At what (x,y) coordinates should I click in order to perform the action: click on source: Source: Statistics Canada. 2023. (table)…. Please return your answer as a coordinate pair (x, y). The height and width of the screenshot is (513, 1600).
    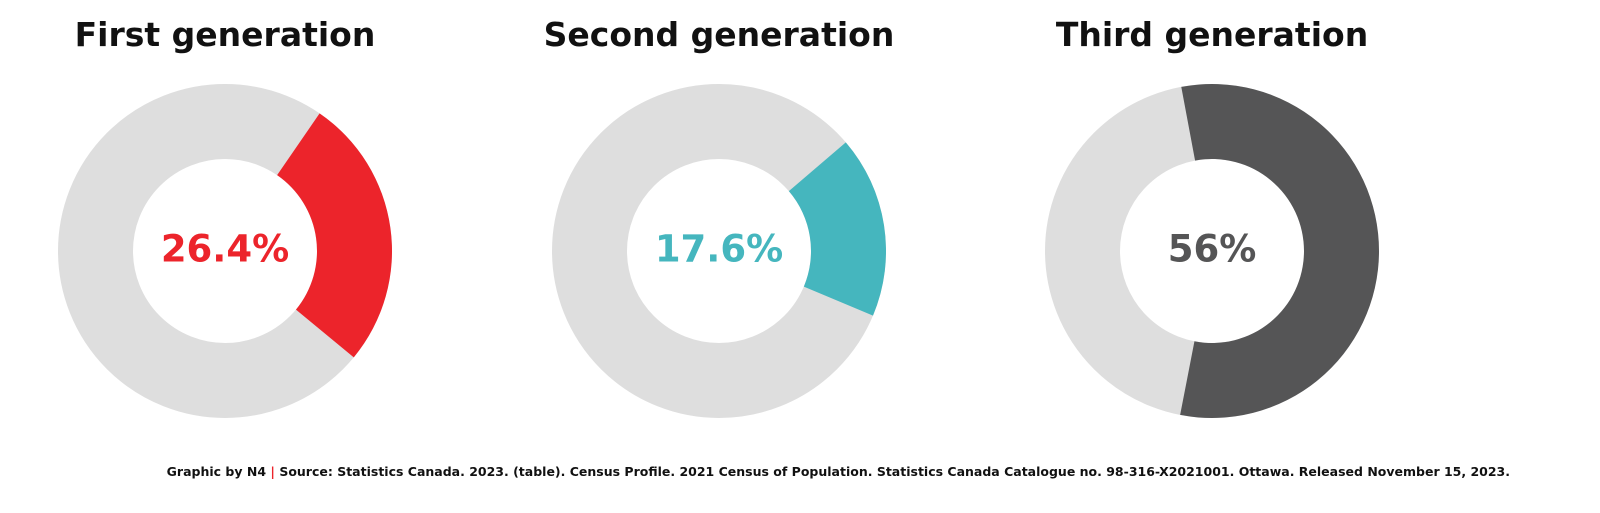
    Looking at the image, I should click on (894, 471).